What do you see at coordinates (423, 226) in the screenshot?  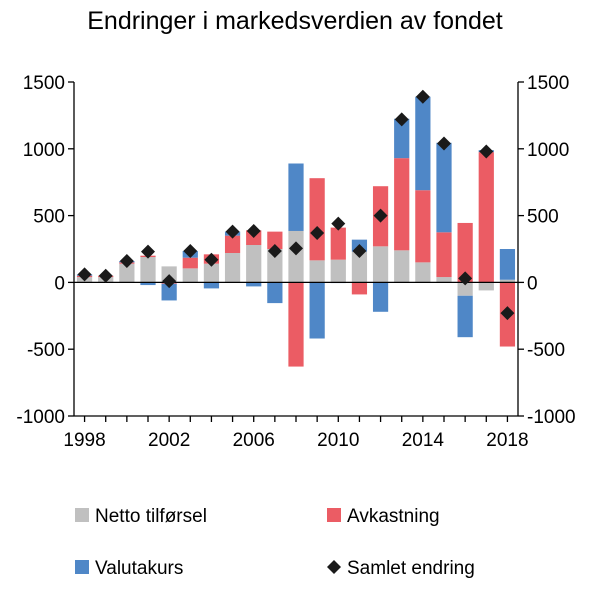 I see `bar-avkastning-2014` at bounding box center [423, 226].